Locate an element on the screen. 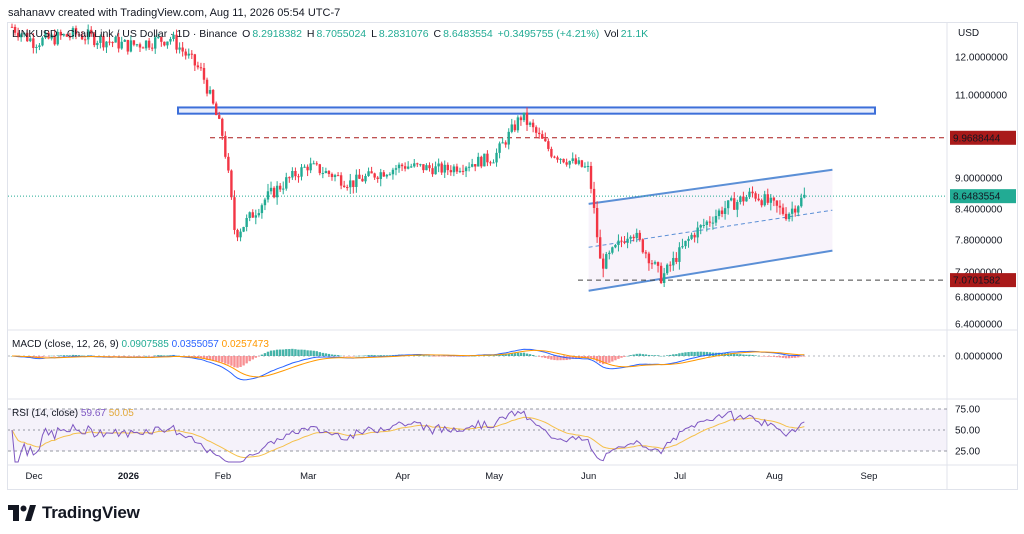  tradingview-logo: TradingView is located at coordinates (74, 513).